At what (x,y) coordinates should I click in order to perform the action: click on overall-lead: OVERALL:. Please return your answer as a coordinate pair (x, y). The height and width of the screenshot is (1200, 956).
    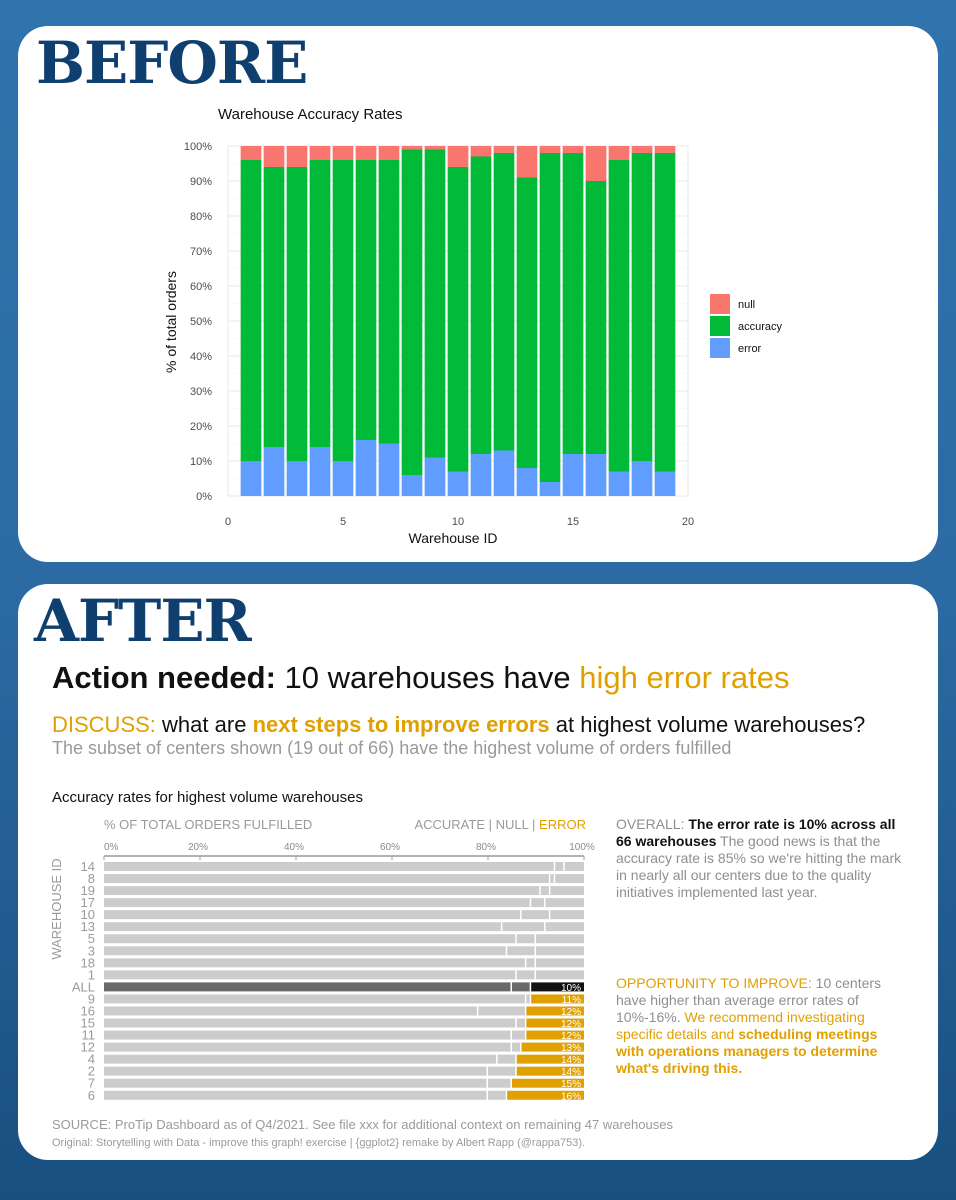
    Looking at the image, I should click on (650, 824).